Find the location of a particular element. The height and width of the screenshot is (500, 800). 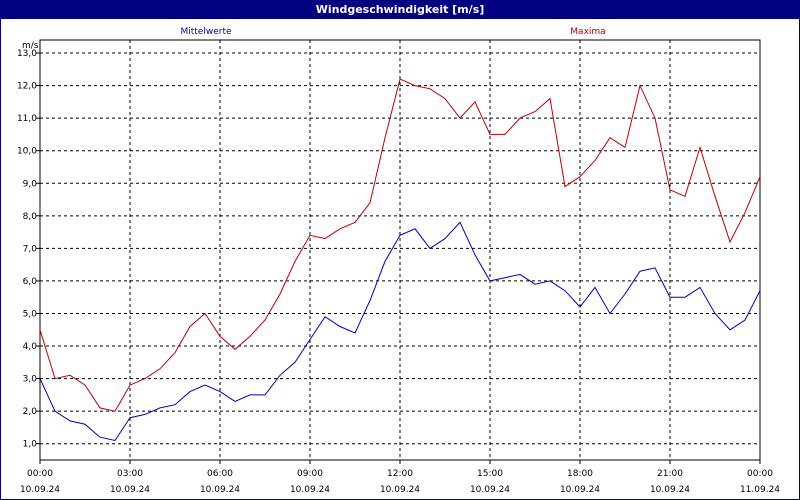

legend: Mittelwerte Maxima is located at coordinates (392, 32).